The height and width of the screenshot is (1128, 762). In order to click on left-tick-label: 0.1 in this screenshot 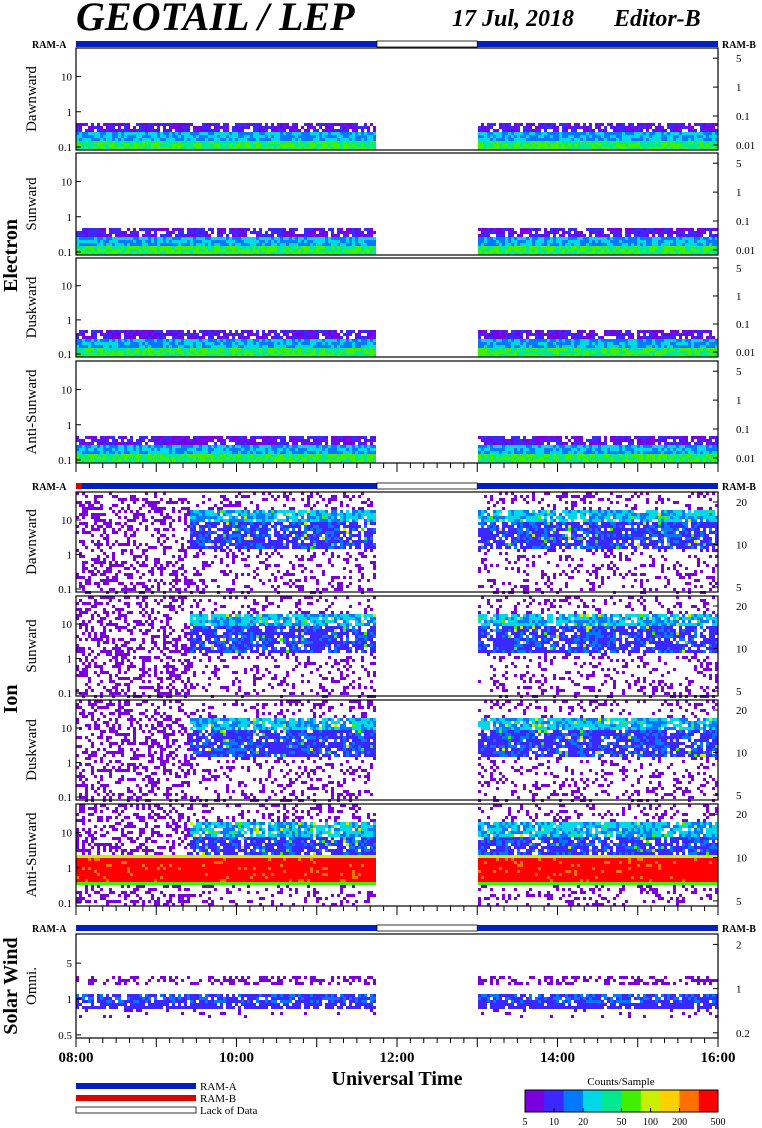, I will do `click(65, 253)`.